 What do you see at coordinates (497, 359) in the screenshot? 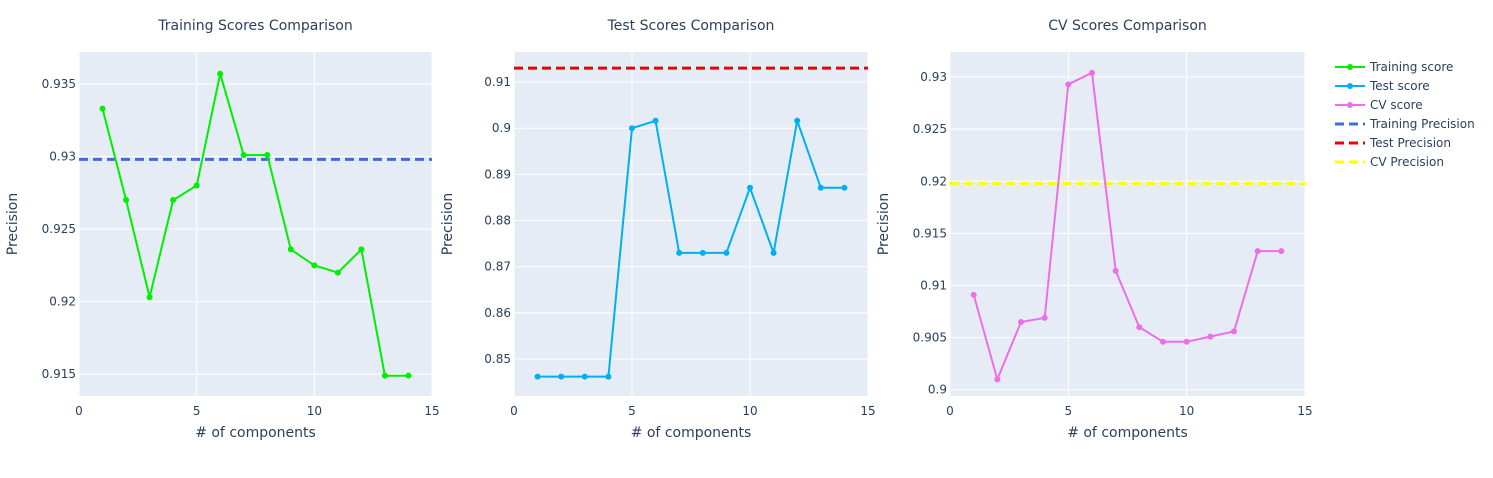
I see `y-tick-label: 0.85` at bounding box center [497, 359].